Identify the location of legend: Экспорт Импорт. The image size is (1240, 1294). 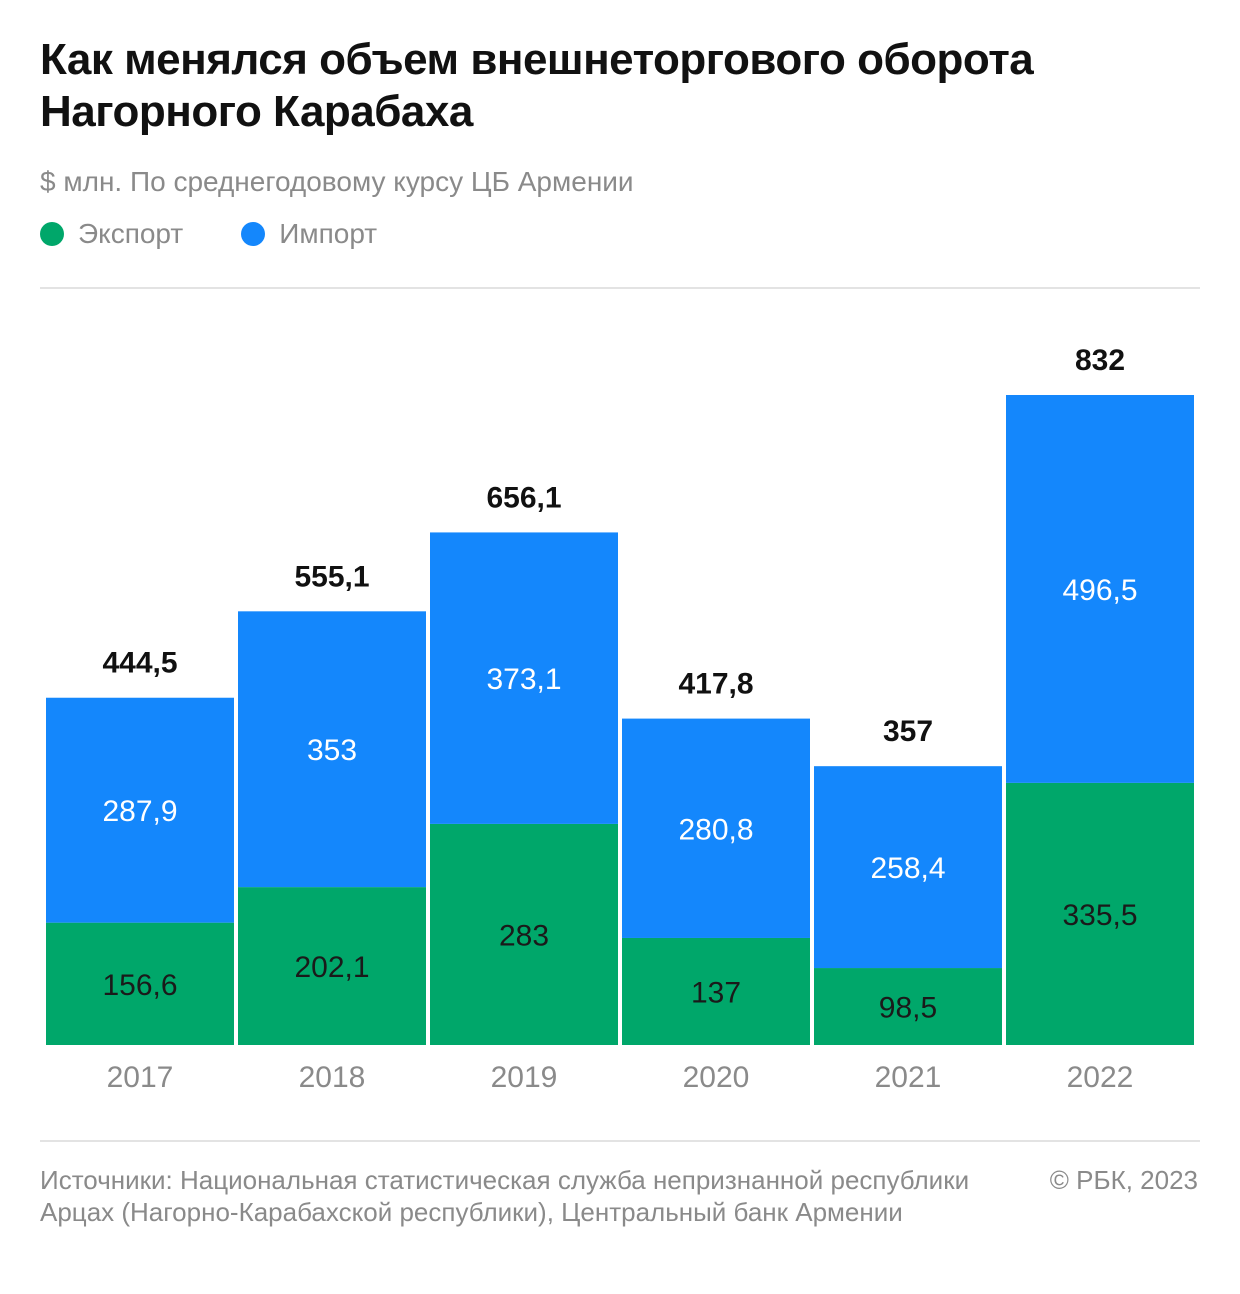
(208, 234).